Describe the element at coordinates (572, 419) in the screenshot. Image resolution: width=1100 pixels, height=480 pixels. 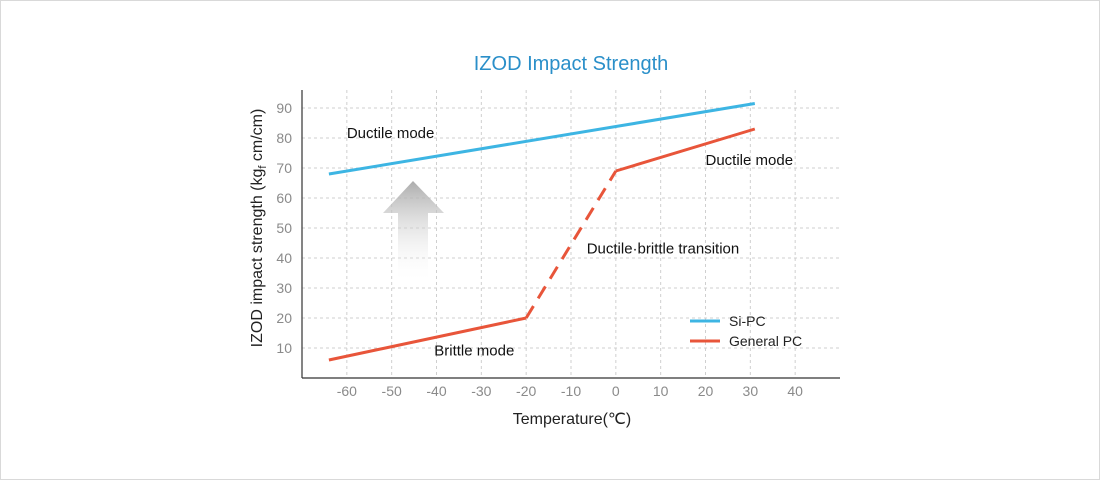
I see `x-axis-label: Temperature(℃)` at that location.